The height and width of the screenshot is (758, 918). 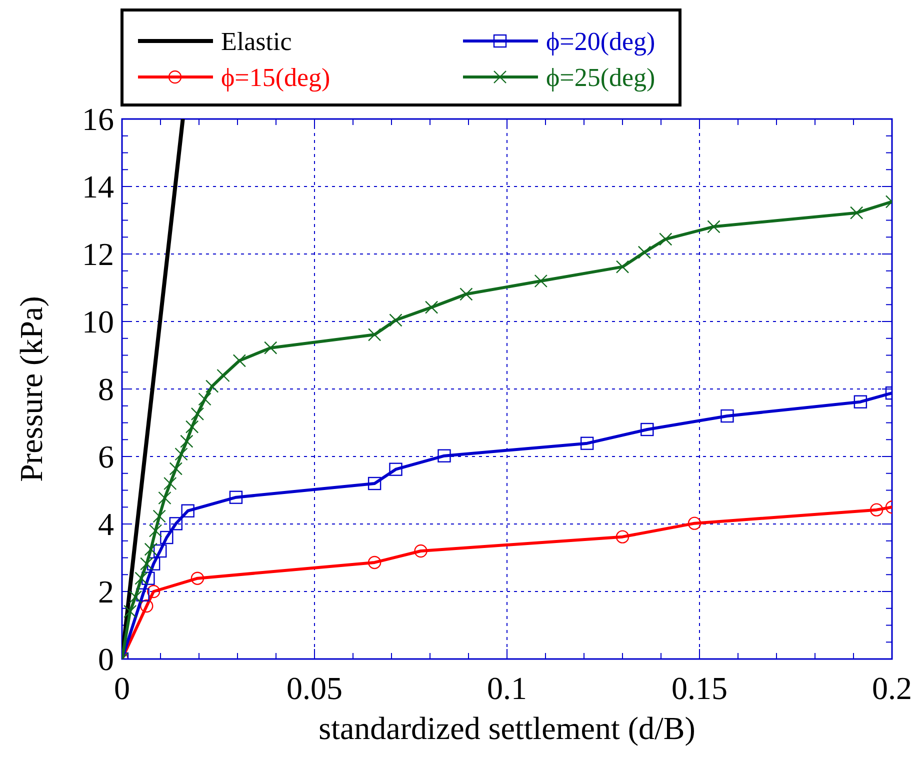 I want to click on y-tick-label: 4, so click(x=106, y=524).